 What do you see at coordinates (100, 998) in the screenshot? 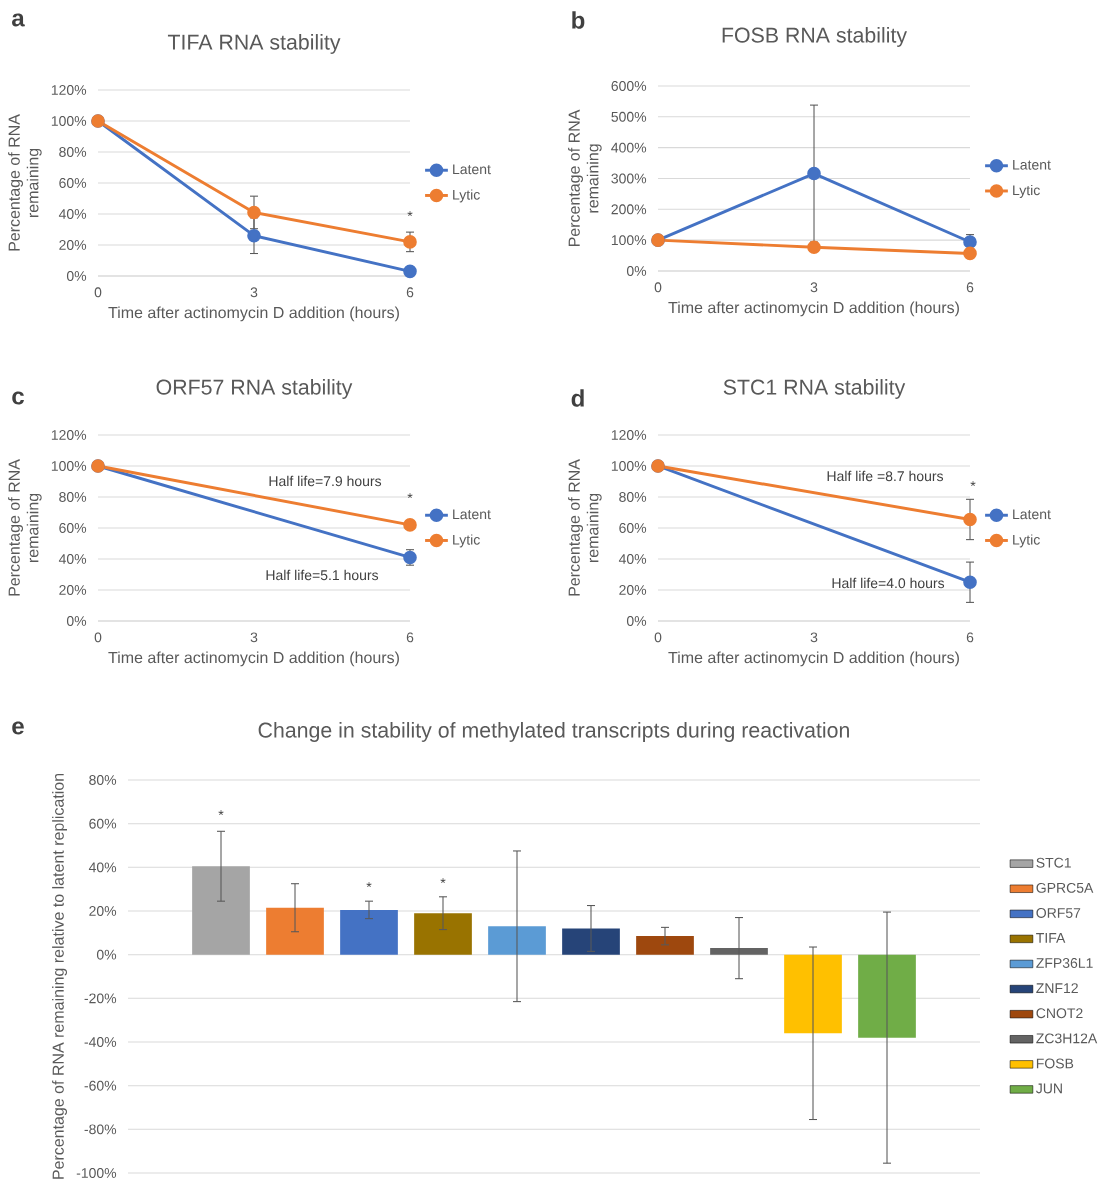
I see `y-tick-label: -20%` at bounding box center [100, 998].